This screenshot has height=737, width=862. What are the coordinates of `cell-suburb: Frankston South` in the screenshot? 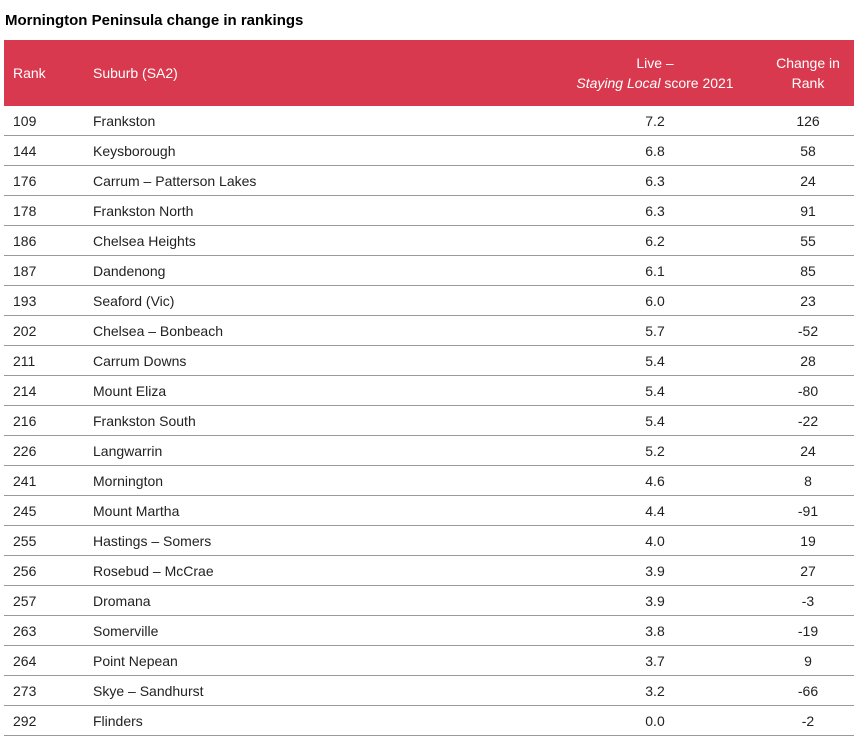 It's located at (320, 420).